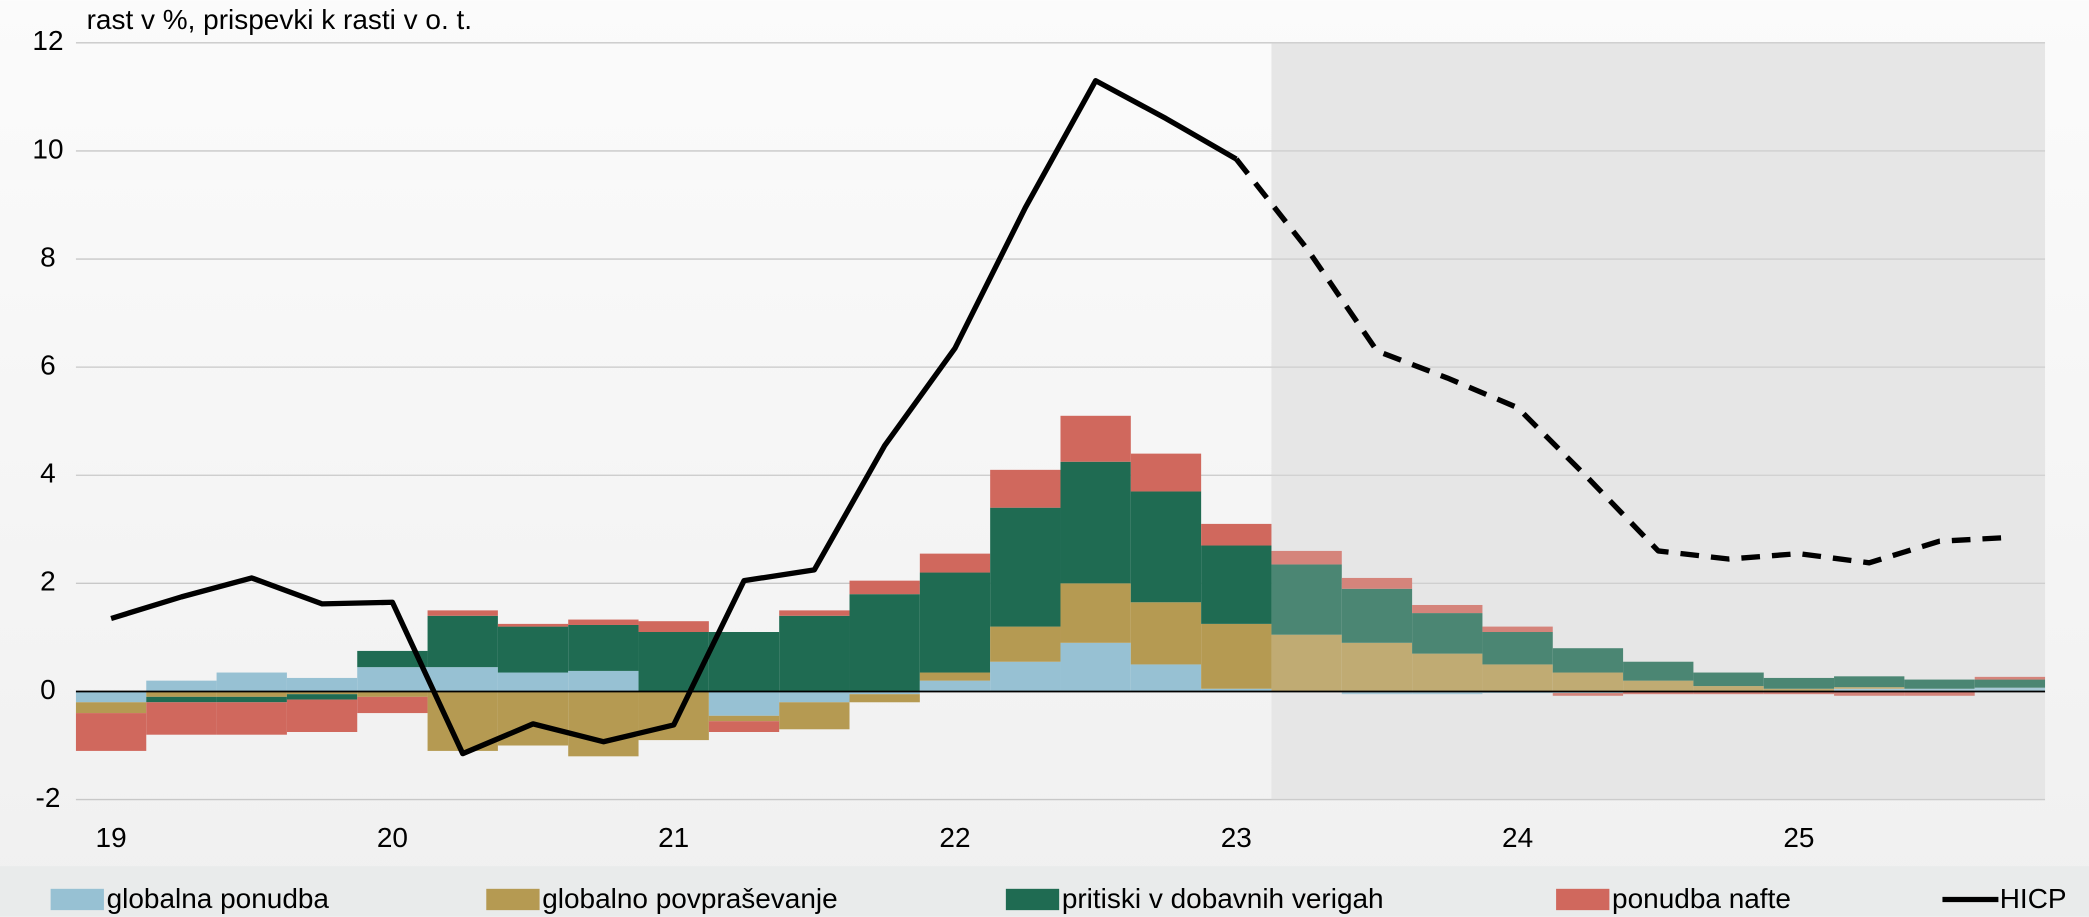  Describe the element at coordinates (279, 19) in the screenshot. I see `chart-title: rast v %, prispevki k rasti v o. t.` at that location.